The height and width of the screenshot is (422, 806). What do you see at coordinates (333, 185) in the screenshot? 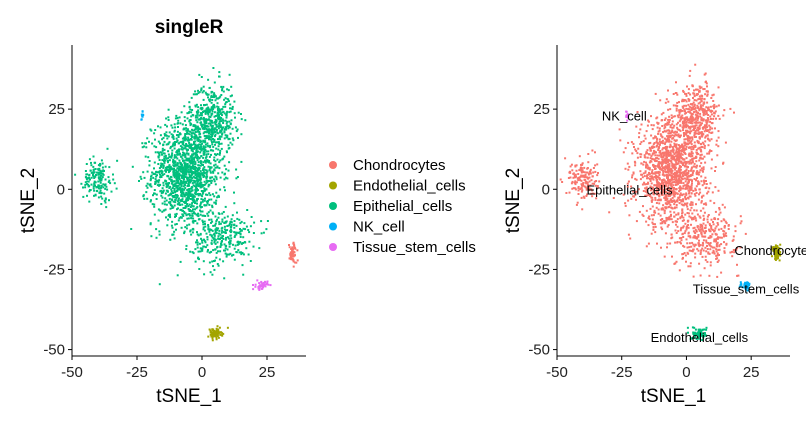
I see `legend-key` at bounding box center [333, 185].